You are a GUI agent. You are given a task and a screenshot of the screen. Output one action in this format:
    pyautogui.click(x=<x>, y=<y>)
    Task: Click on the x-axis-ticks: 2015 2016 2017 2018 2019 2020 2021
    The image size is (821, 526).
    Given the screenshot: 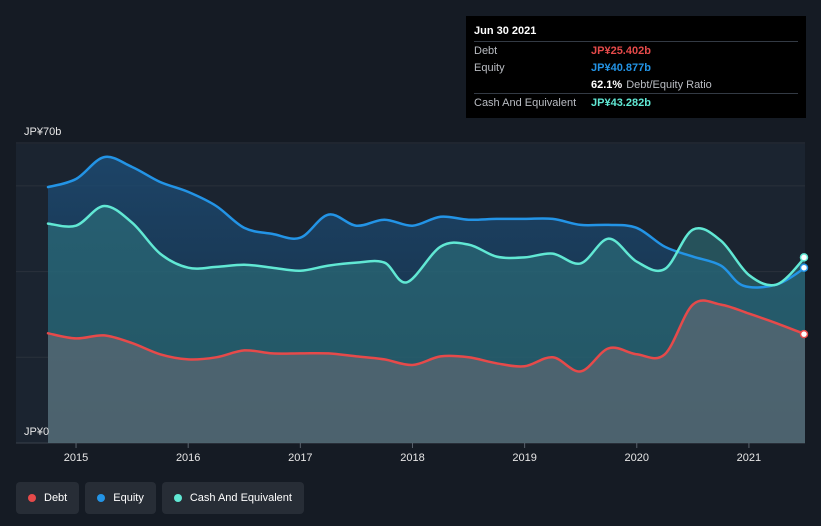 What is the action you would take?
    pyautogui.click(x=412, y=453)
    